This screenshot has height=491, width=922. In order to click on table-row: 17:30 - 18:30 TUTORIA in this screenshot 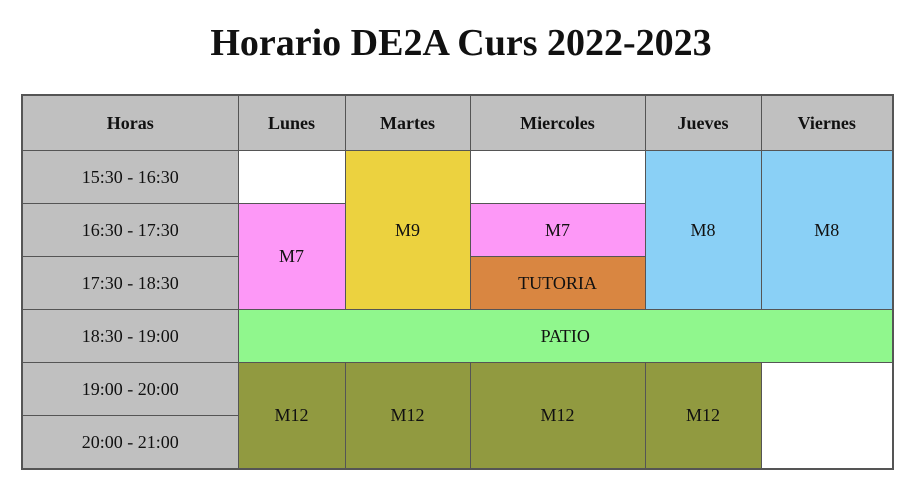, I will do `click(457, 283)`.